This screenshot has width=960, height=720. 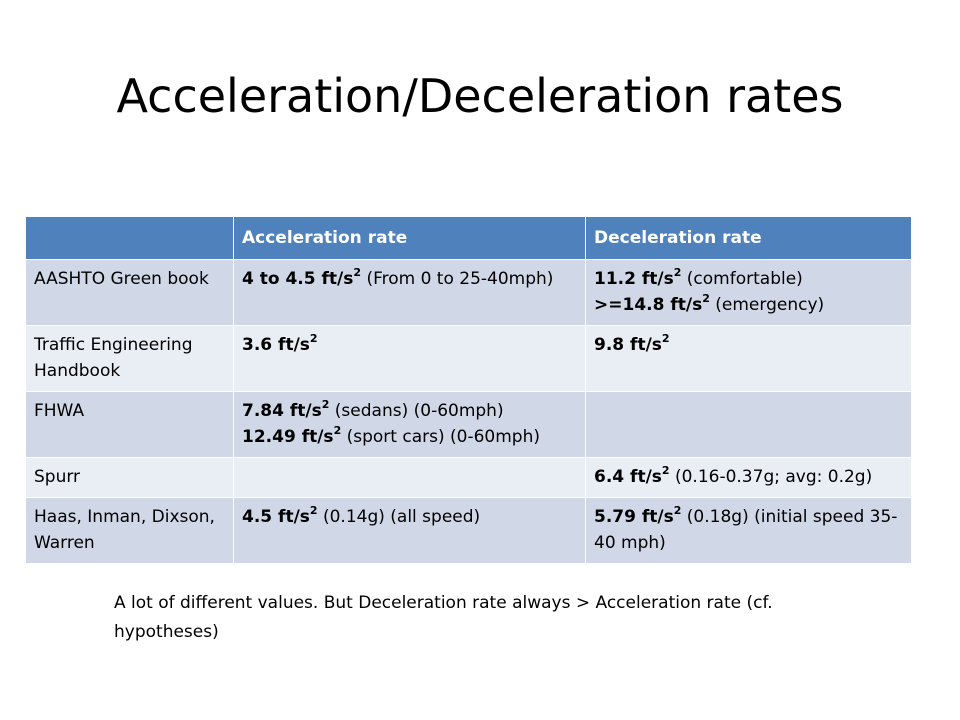 What do you see at coordinates (770, 305) in the screenshot?
I see `detail: (emergency)` at bounding box center [770, 305].